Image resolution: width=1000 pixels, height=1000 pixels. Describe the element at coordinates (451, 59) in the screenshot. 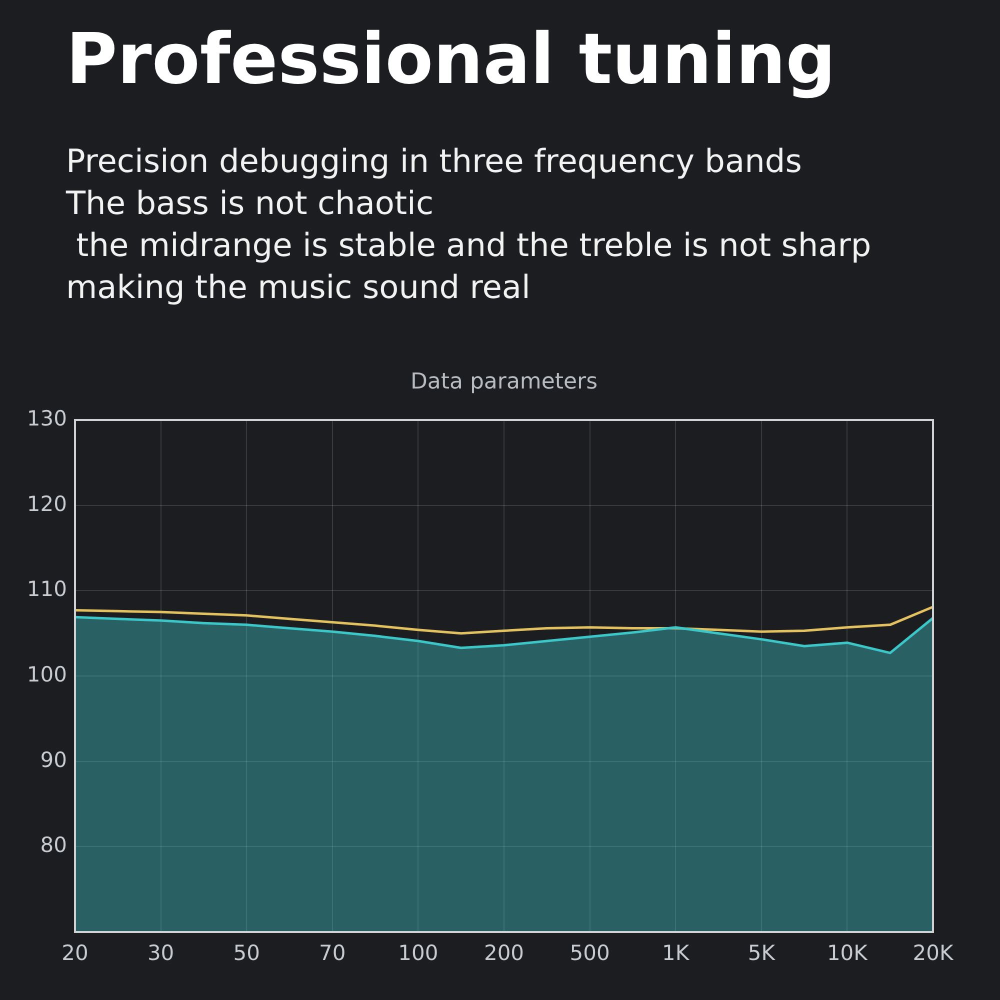

I see `chart-title: Professional tuning` at that location.